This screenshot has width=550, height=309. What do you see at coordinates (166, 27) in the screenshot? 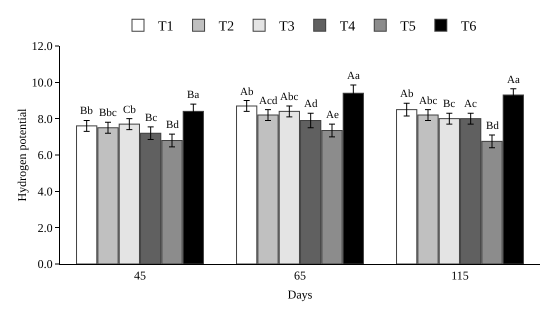
I see `legend-label: T1` at bounding box center [166, 27].